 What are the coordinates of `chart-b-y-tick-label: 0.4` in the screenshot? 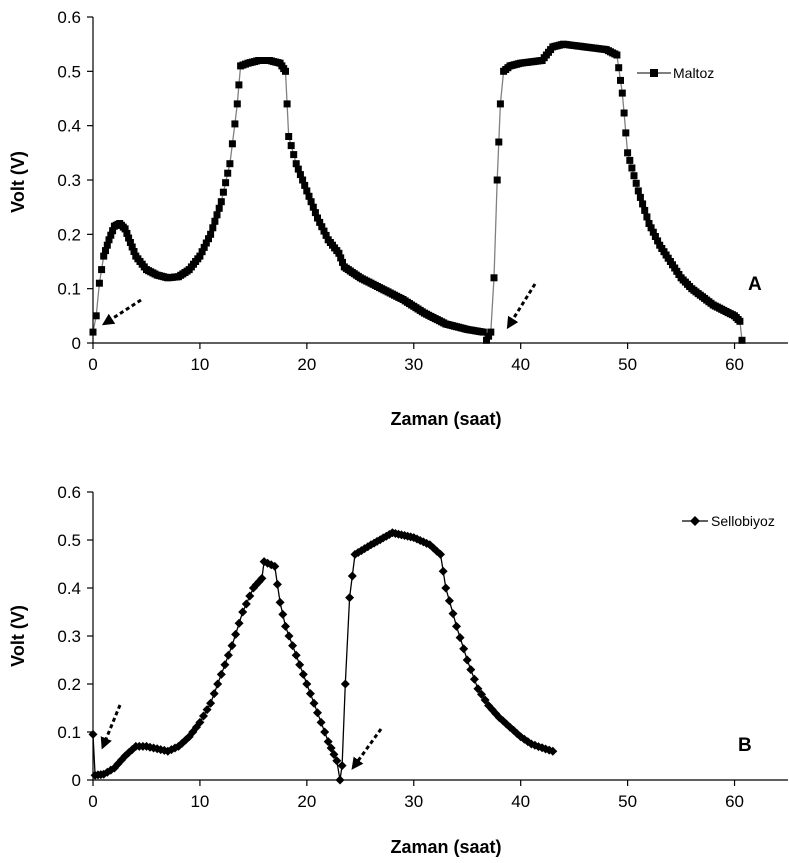 It's located at (69, 588).